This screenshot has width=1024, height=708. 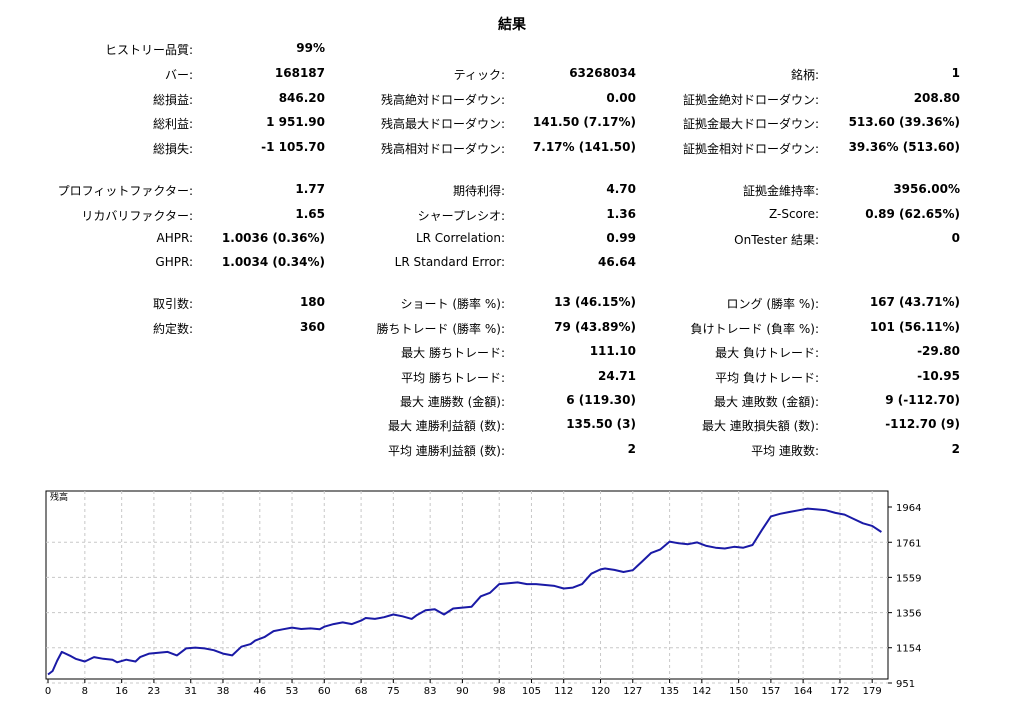 What do you see at coordinates (908, 614) in the screenshot?
I see `y-tick-label: 1356` at bounding box center [908, 614].